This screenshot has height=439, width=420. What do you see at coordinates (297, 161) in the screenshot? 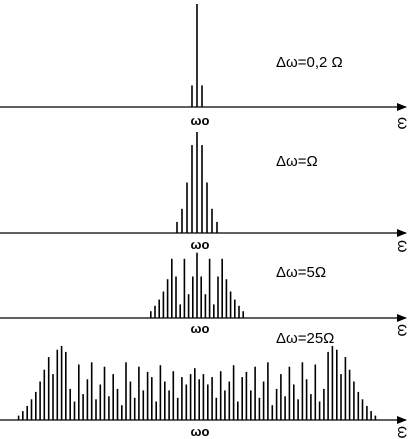
I see `delta-omega-label: Δω=Ω` at bounding box center [297, 161].